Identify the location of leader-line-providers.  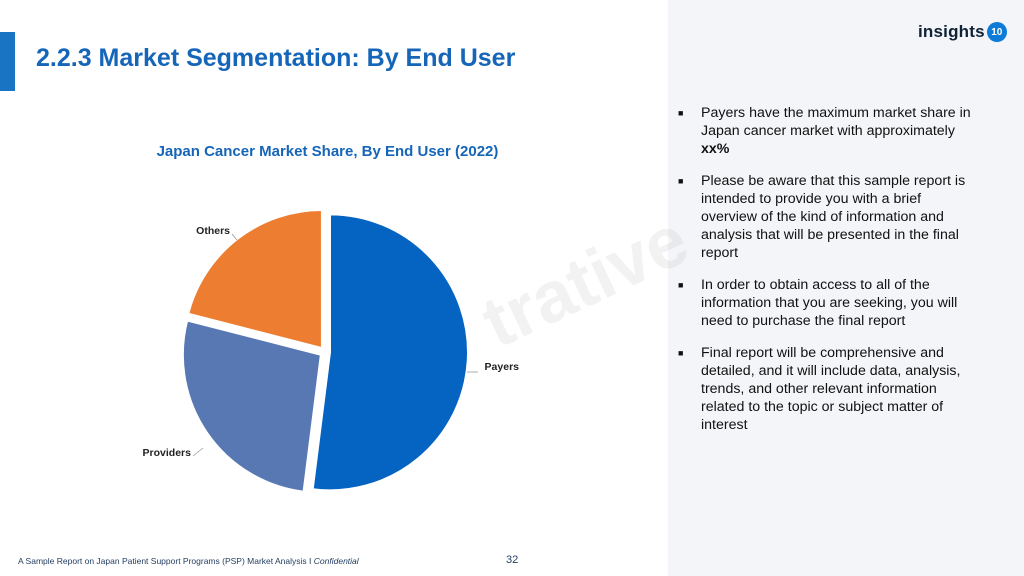
(198, 452).